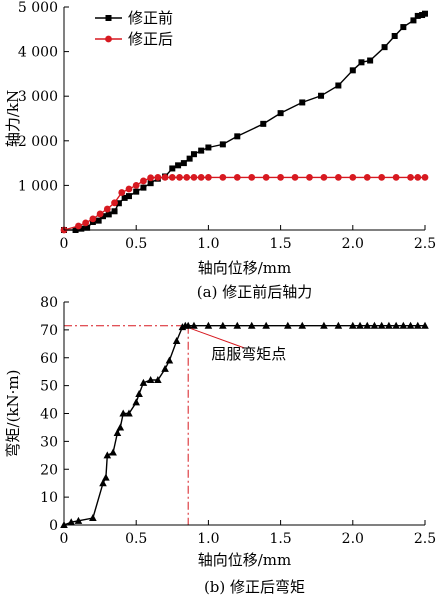 The width and height of the screenshot is (437, 600). What do you see at coordinates (150, 39) in the screenshot?
I see `legend-label-1: 修正后` at bounding box center [150, 39].